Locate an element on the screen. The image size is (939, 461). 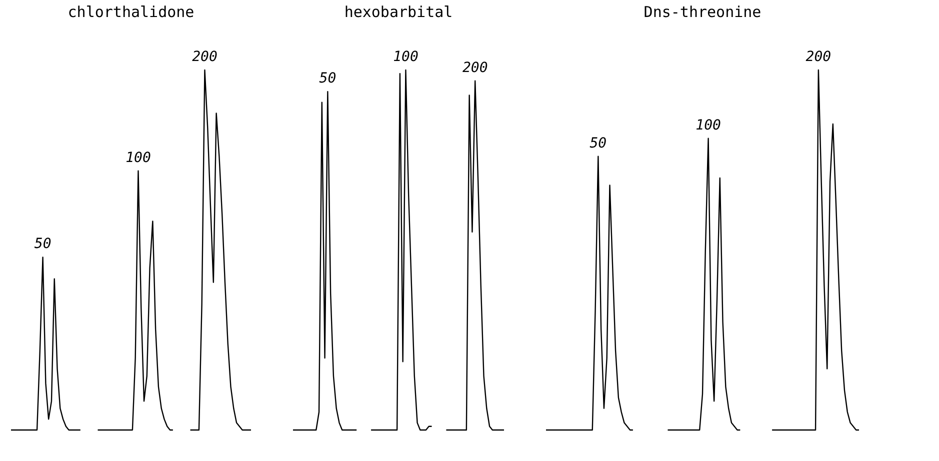
chart-title: hexobarbital is located at coordinates (398, 12).